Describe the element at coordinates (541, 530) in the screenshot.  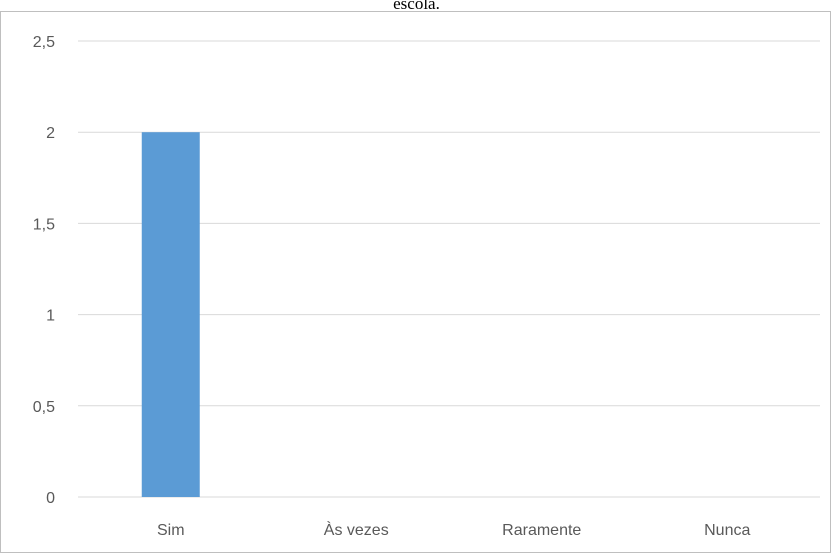
I see `x-tick-label: Raramente` at that location.